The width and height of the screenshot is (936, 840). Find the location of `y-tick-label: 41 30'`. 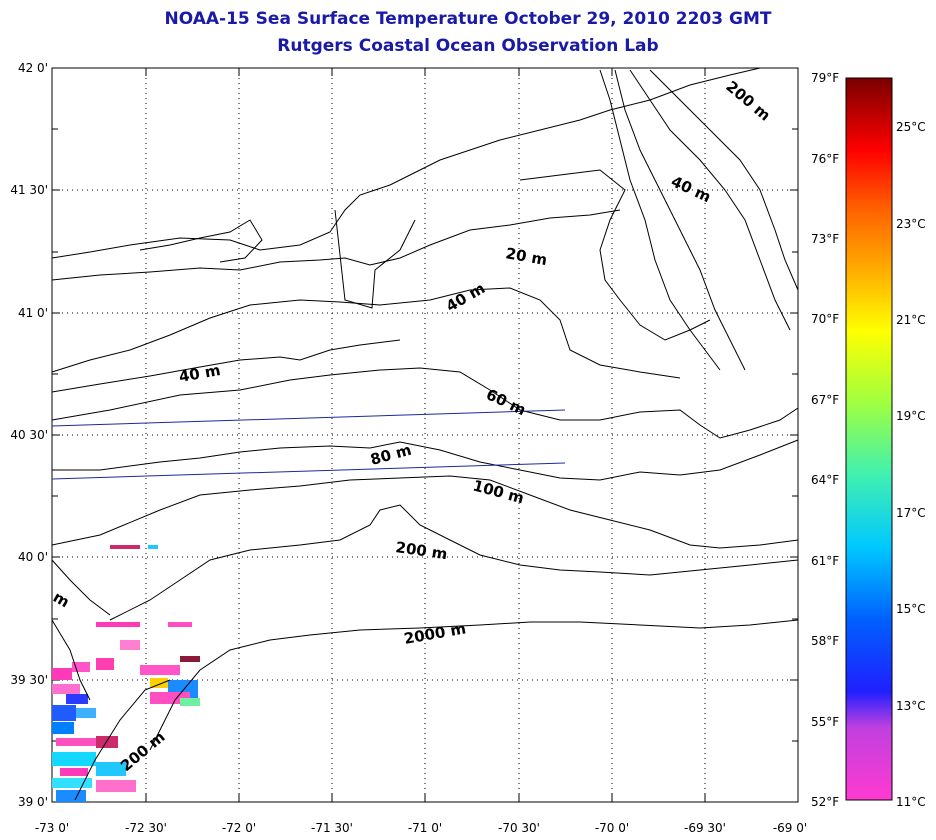

y-tick-label: 41 30' is located at coordinates (29, 190).